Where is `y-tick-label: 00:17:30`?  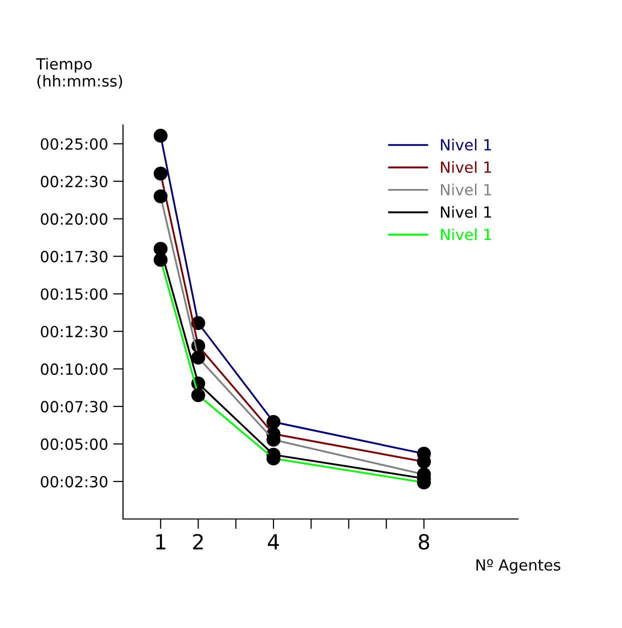
y-tick-label: 00:17:30 is located at coordinates (74, 256).